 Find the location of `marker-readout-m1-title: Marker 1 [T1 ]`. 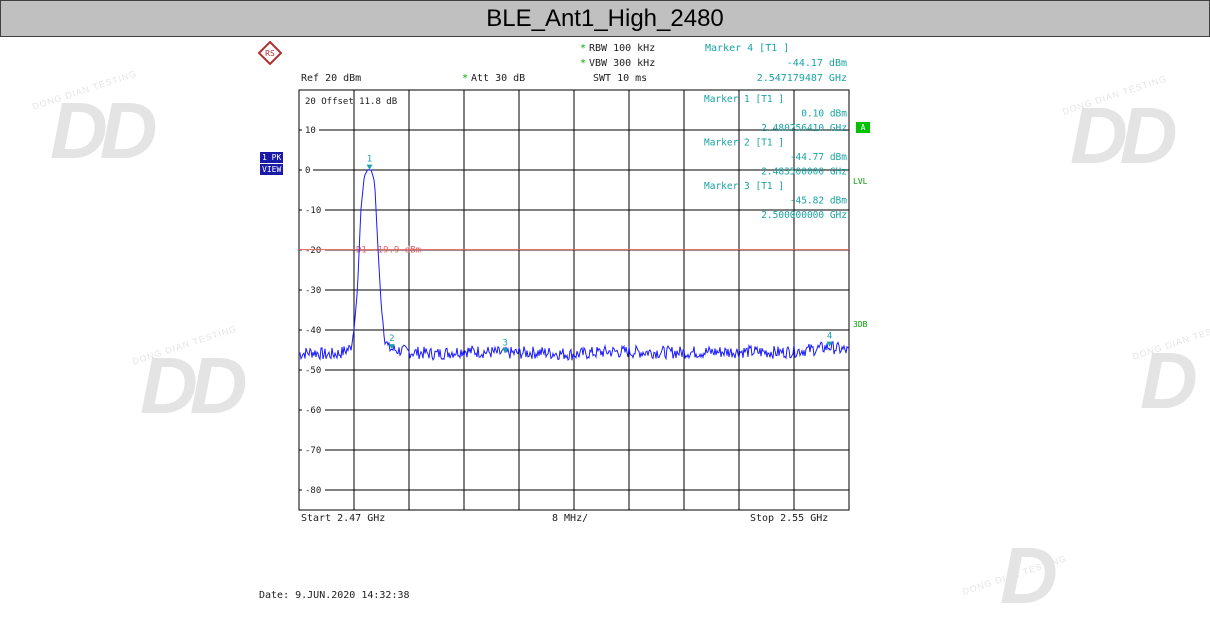

marker-readout-m1-title: Marker 1 [T1 ] is located at coordinates (744, 99).